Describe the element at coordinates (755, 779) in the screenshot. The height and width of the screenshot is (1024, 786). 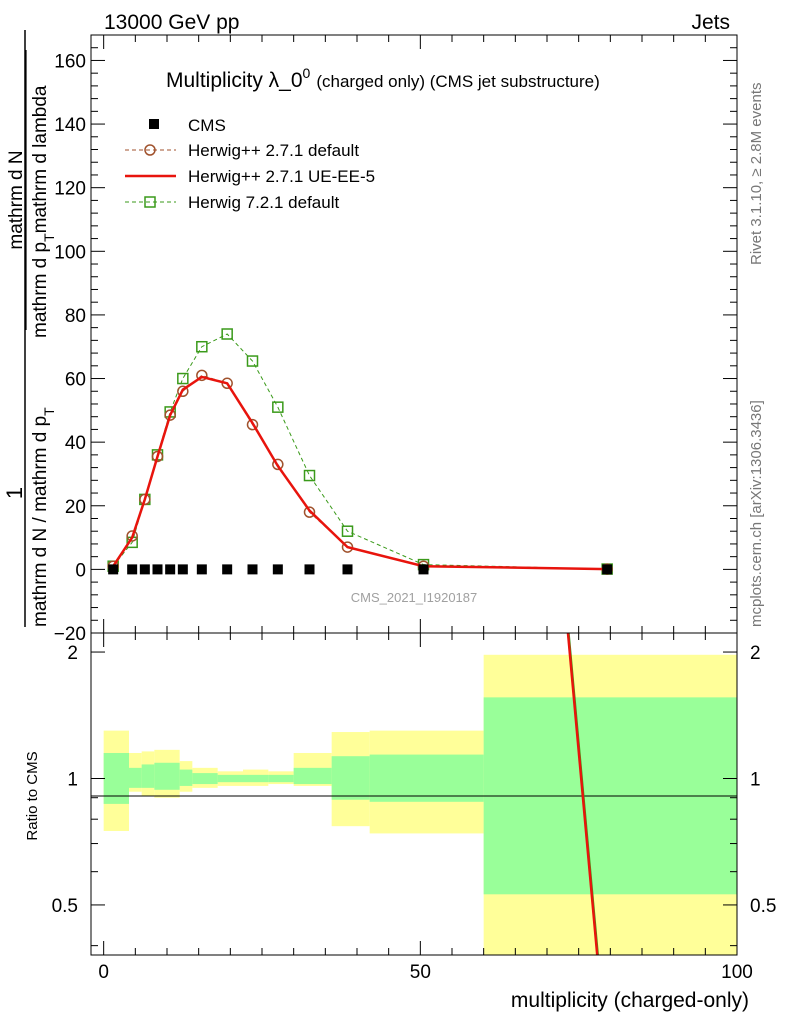
I see `ratio-y-tick-label-right: 1` at that location.